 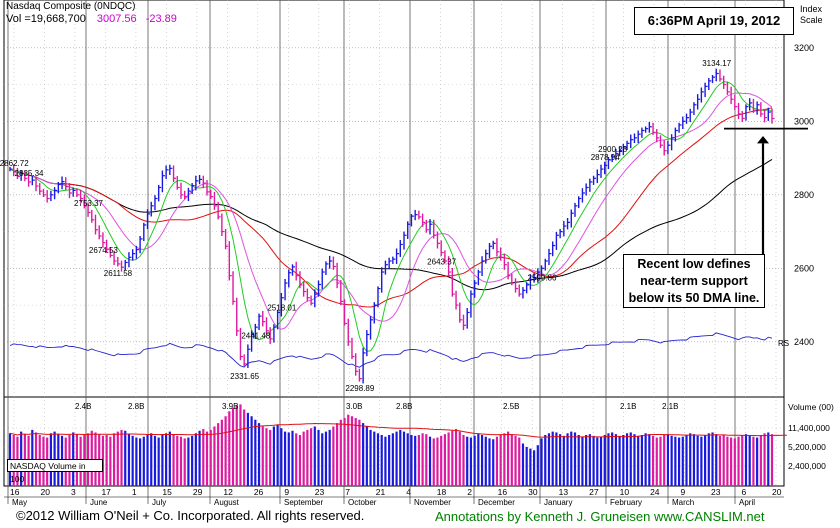 I want to click on volume-tick-label: 2,400,000, so click(x=807, y=466).